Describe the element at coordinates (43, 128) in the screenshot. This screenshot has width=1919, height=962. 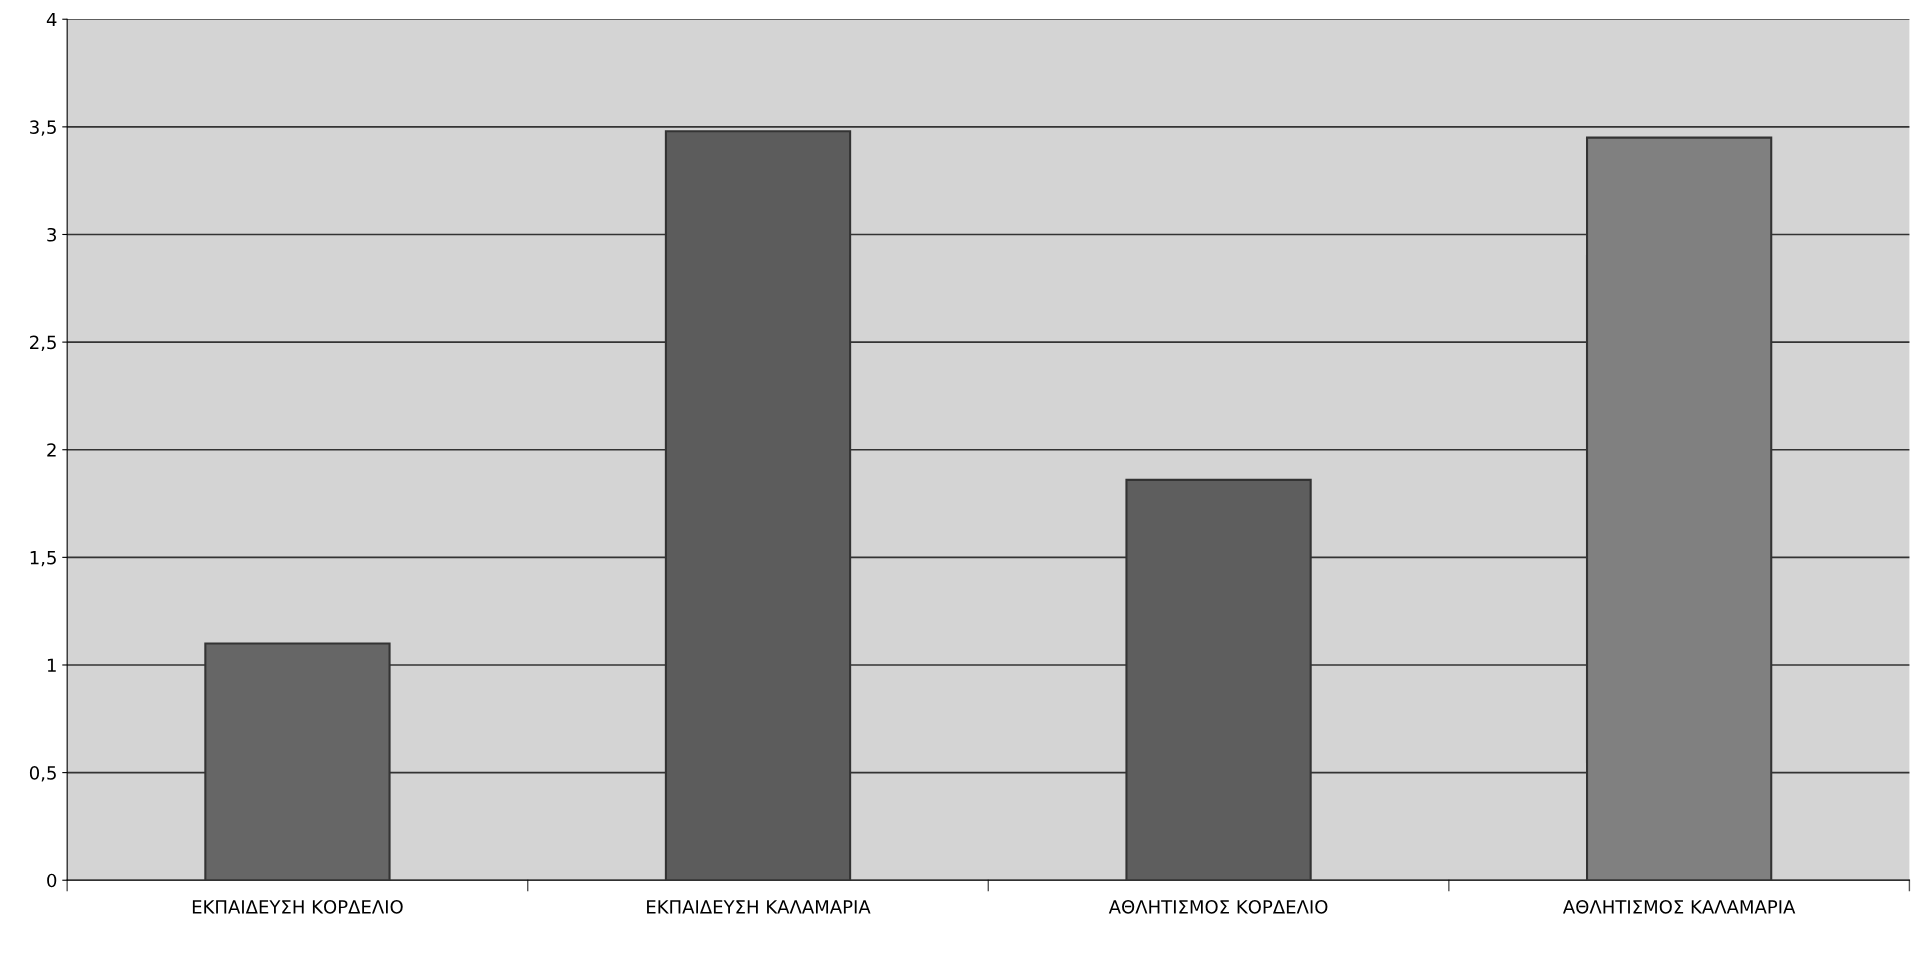
I see `y-tick-label: 3,5` at that location.